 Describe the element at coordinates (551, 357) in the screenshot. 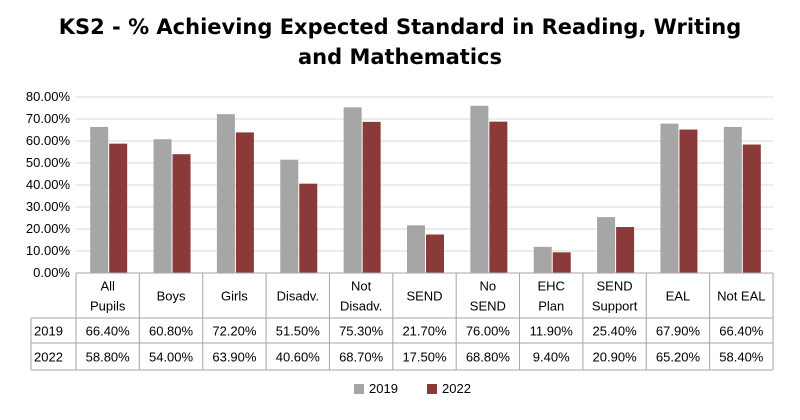

I see `data-label: 9.40%` at that location.